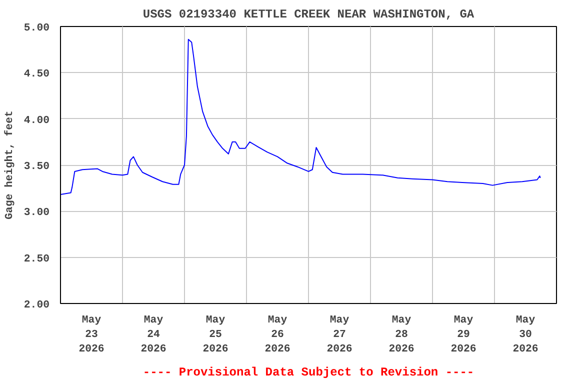 Image resolution: width=576 pixels, height=384 pixels. Describe the element at coordinates (37, 167) in the screenshot. I see `y-tick-label: 3.50` at that location.